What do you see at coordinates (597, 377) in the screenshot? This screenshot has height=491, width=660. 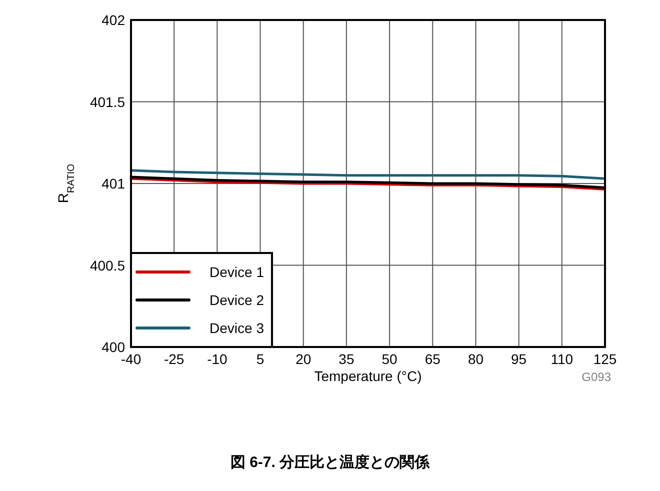 I see `text: G093` at bounding box center [597, 377].